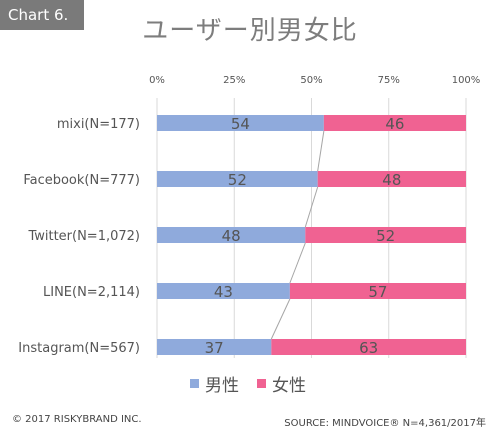 The height and width of the screenshot is (439, 496). I want to click on category-label: Instagram(N=567), so click(79, 348).